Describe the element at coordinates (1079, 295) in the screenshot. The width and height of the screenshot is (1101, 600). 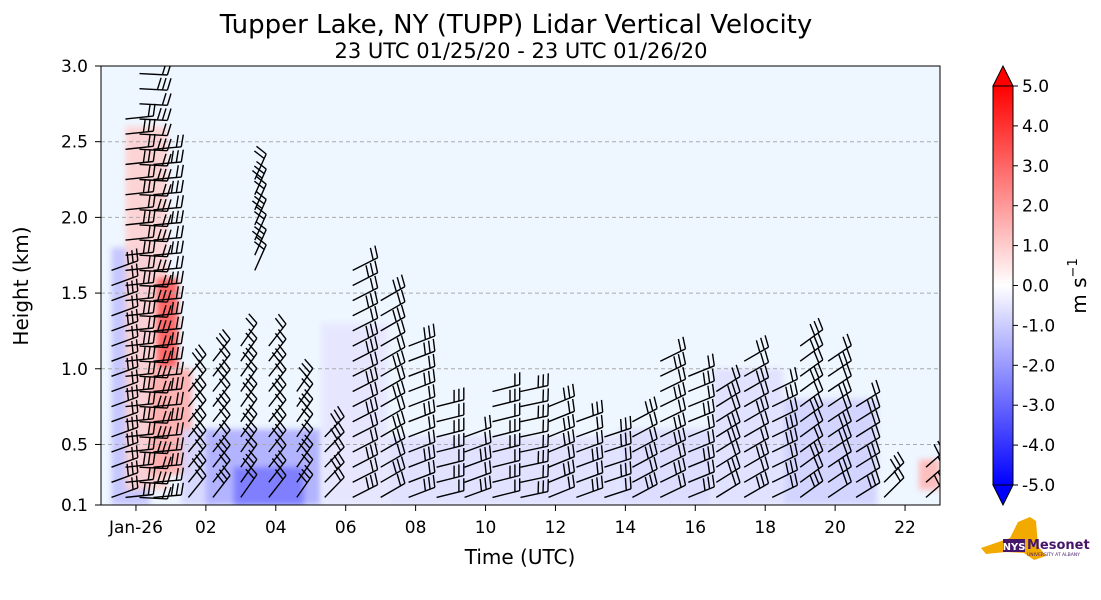
I see `colorbar-label-units: m s` at that location.